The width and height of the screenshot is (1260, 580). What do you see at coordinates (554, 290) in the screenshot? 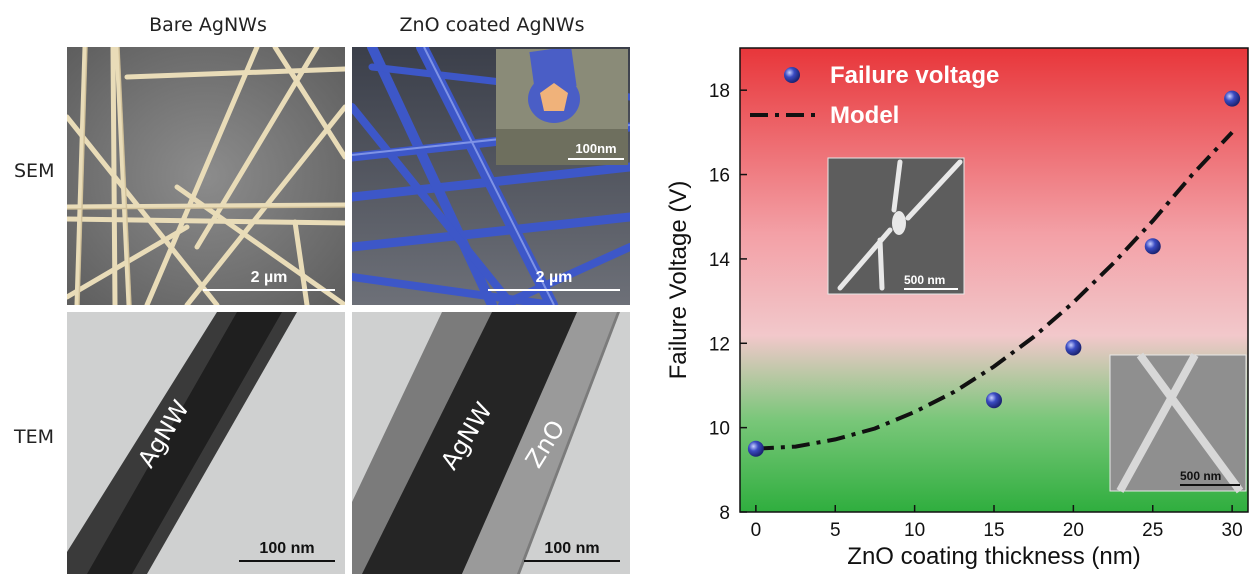
I see `sem-zno-scalebar` at bounding box center [554, 290].